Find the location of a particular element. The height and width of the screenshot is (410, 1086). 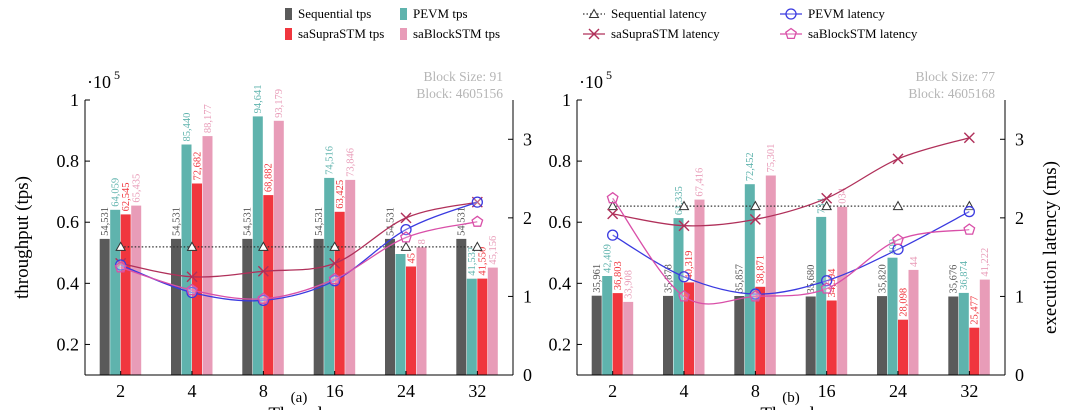

y2-axis-label: execution latency (ms) is located at coordinates (1050, 247).